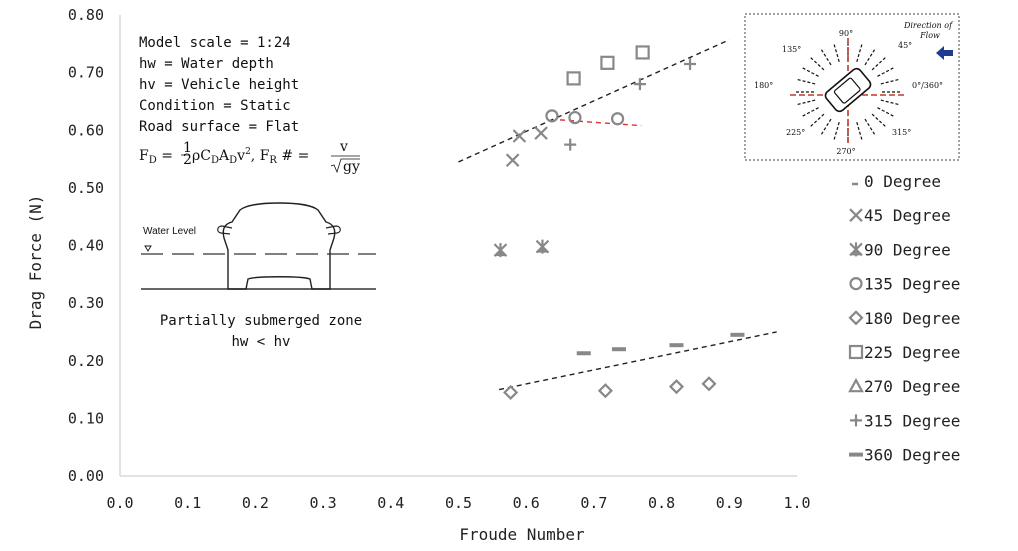 The height and width of the screenshot is (551, 1018). What do you see at coordinates (642, 52) in the screenshot?
I see `marker-225-degree` at bounding box center [642, 52].